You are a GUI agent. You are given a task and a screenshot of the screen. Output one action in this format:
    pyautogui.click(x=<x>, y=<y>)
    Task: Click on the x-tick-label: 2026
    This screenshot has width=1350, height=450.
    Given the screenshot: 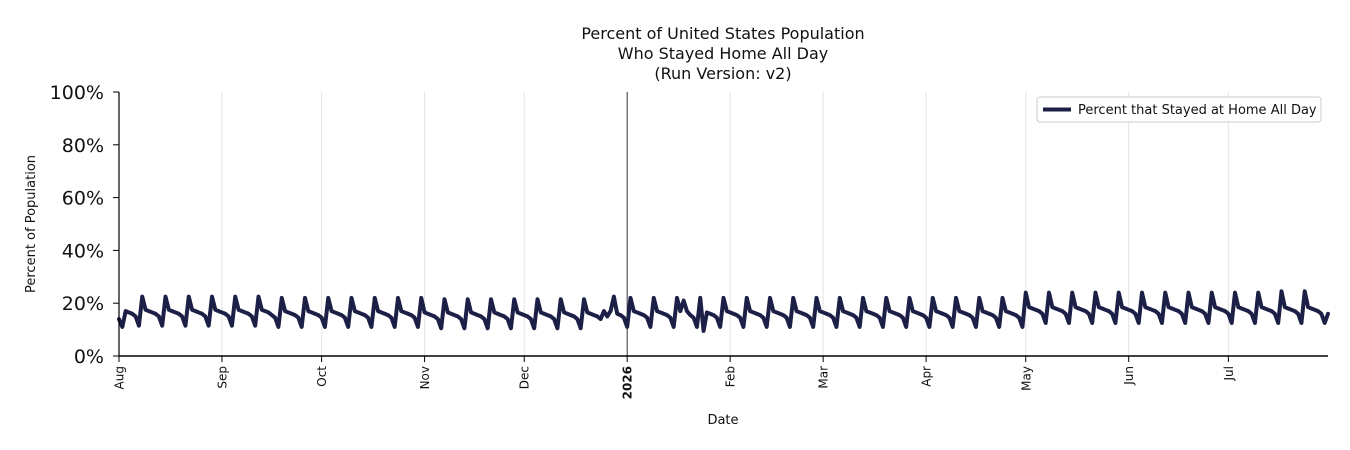 What is the action you would take?
    pyautogui.click(x=628, y=382)
    